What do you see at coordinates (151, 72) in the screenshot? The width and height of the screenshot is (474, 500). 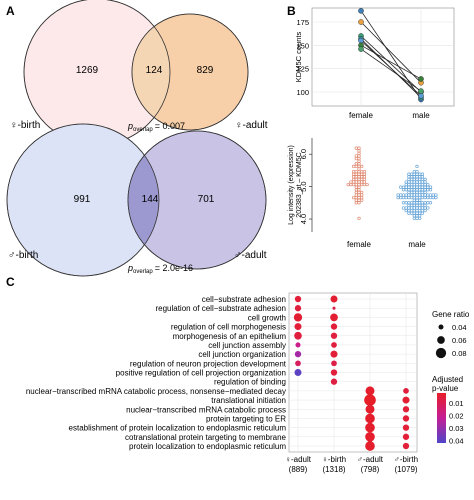 I see `venn-top-overlap` at bounding box center [151, 72].